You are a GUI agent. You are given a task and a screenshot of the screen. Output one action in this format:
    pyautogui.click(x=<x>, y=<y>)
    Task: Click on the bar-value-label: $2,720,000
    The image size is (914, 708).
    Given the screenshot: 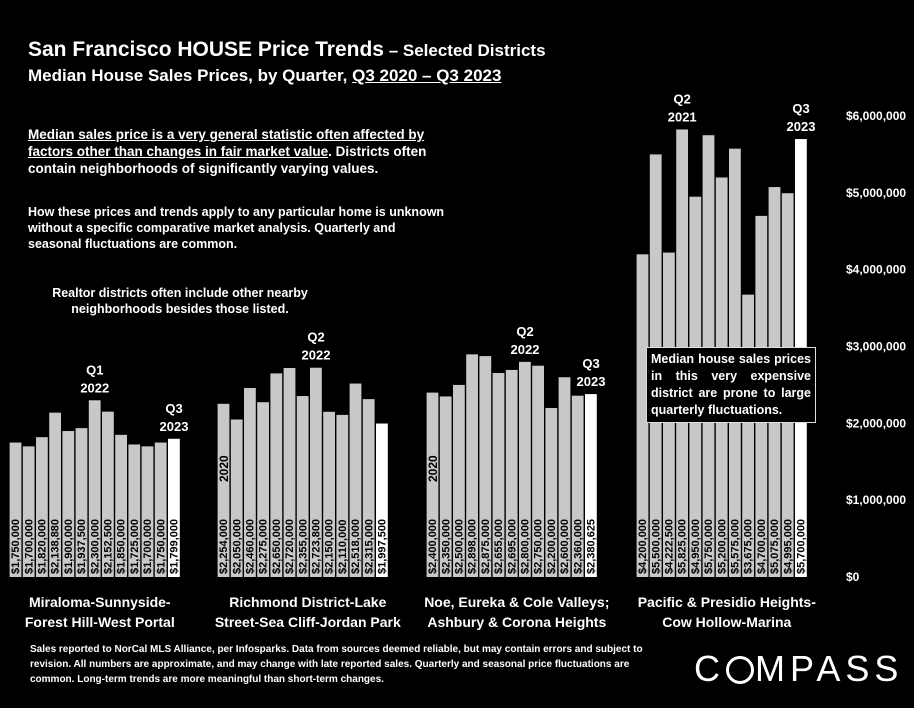 What is the action you would take?
    pyautogui.click(x=290, y=546)
    